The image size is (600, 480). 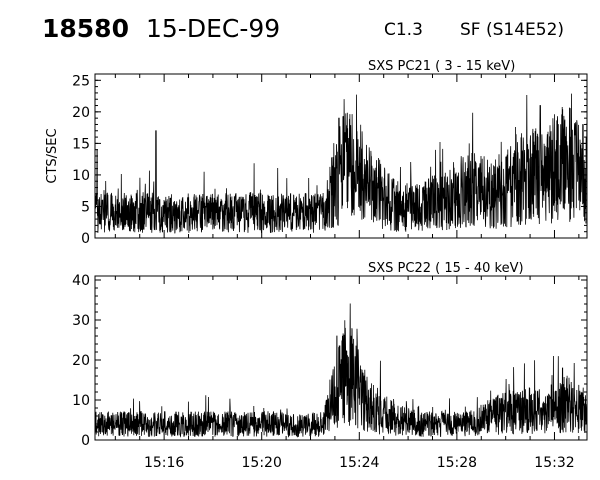 What do you see at coordinates (81, 113) in the screenshot?
I see `y-tick-label-top: 20` at bounding box center [81, 113].